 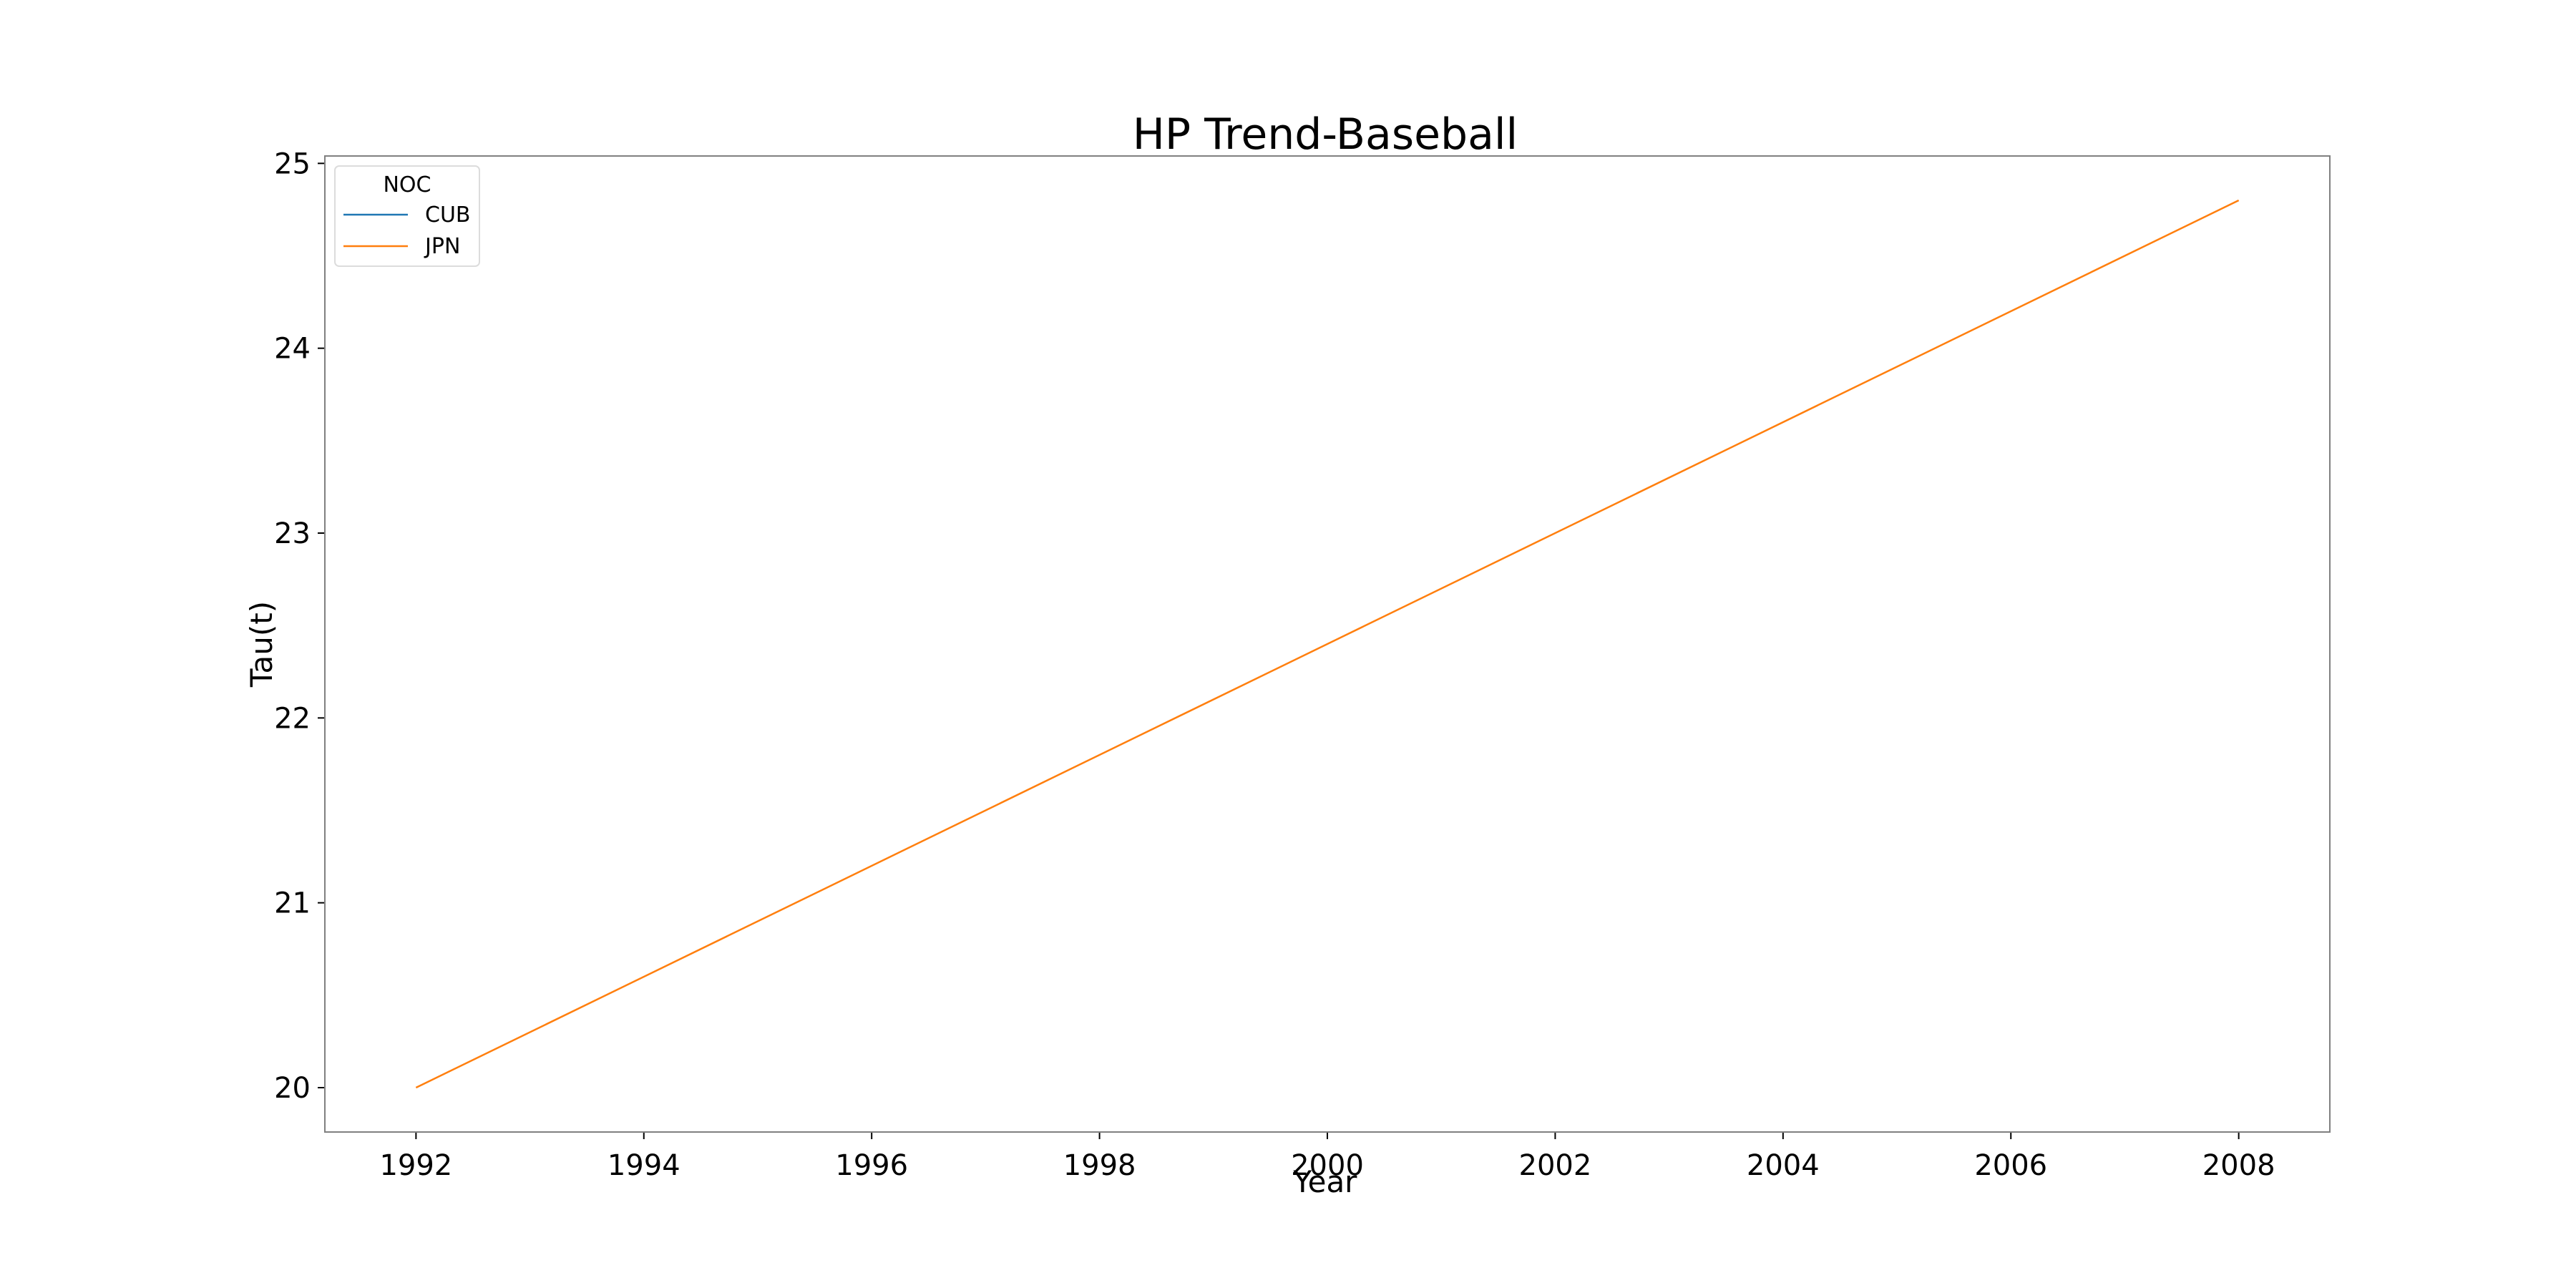 I want to click on x-tick-label: 1996, so click(x=871, y=1165).